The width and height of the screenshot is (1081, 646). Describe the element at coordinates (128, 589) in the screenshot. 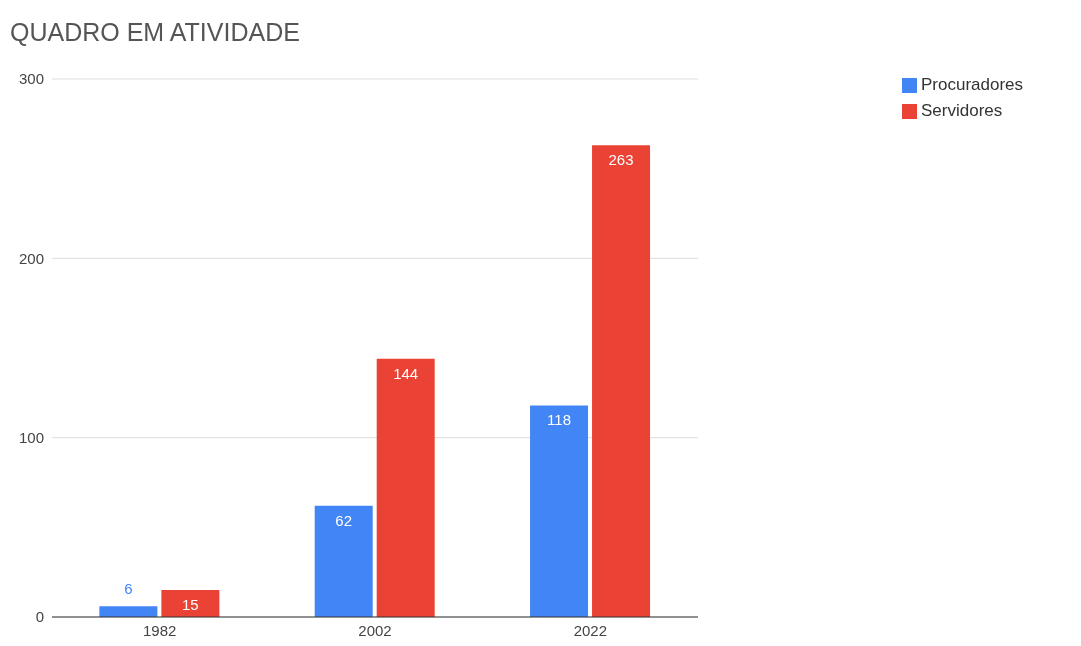

I see `data-label: 6` at that location.